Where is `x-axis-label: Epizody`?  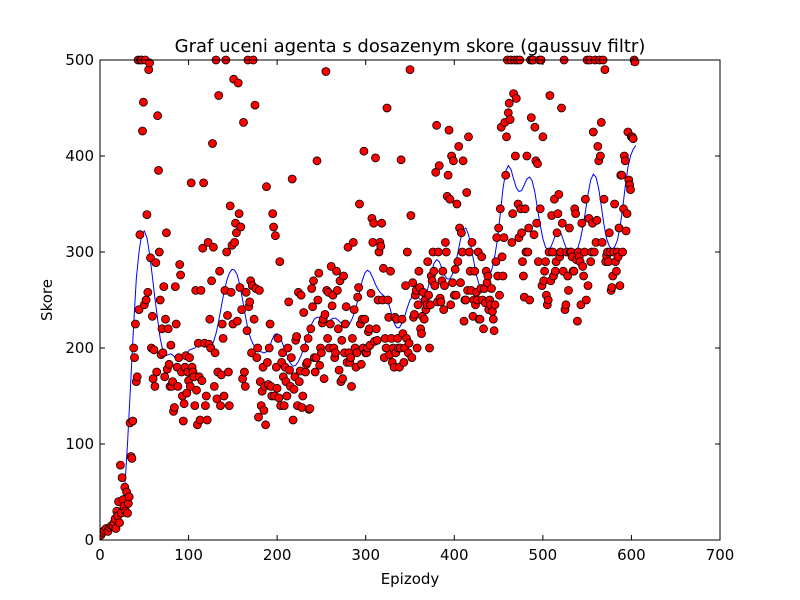 x-axis-label: Epizody is located at coordinates (410, 579).